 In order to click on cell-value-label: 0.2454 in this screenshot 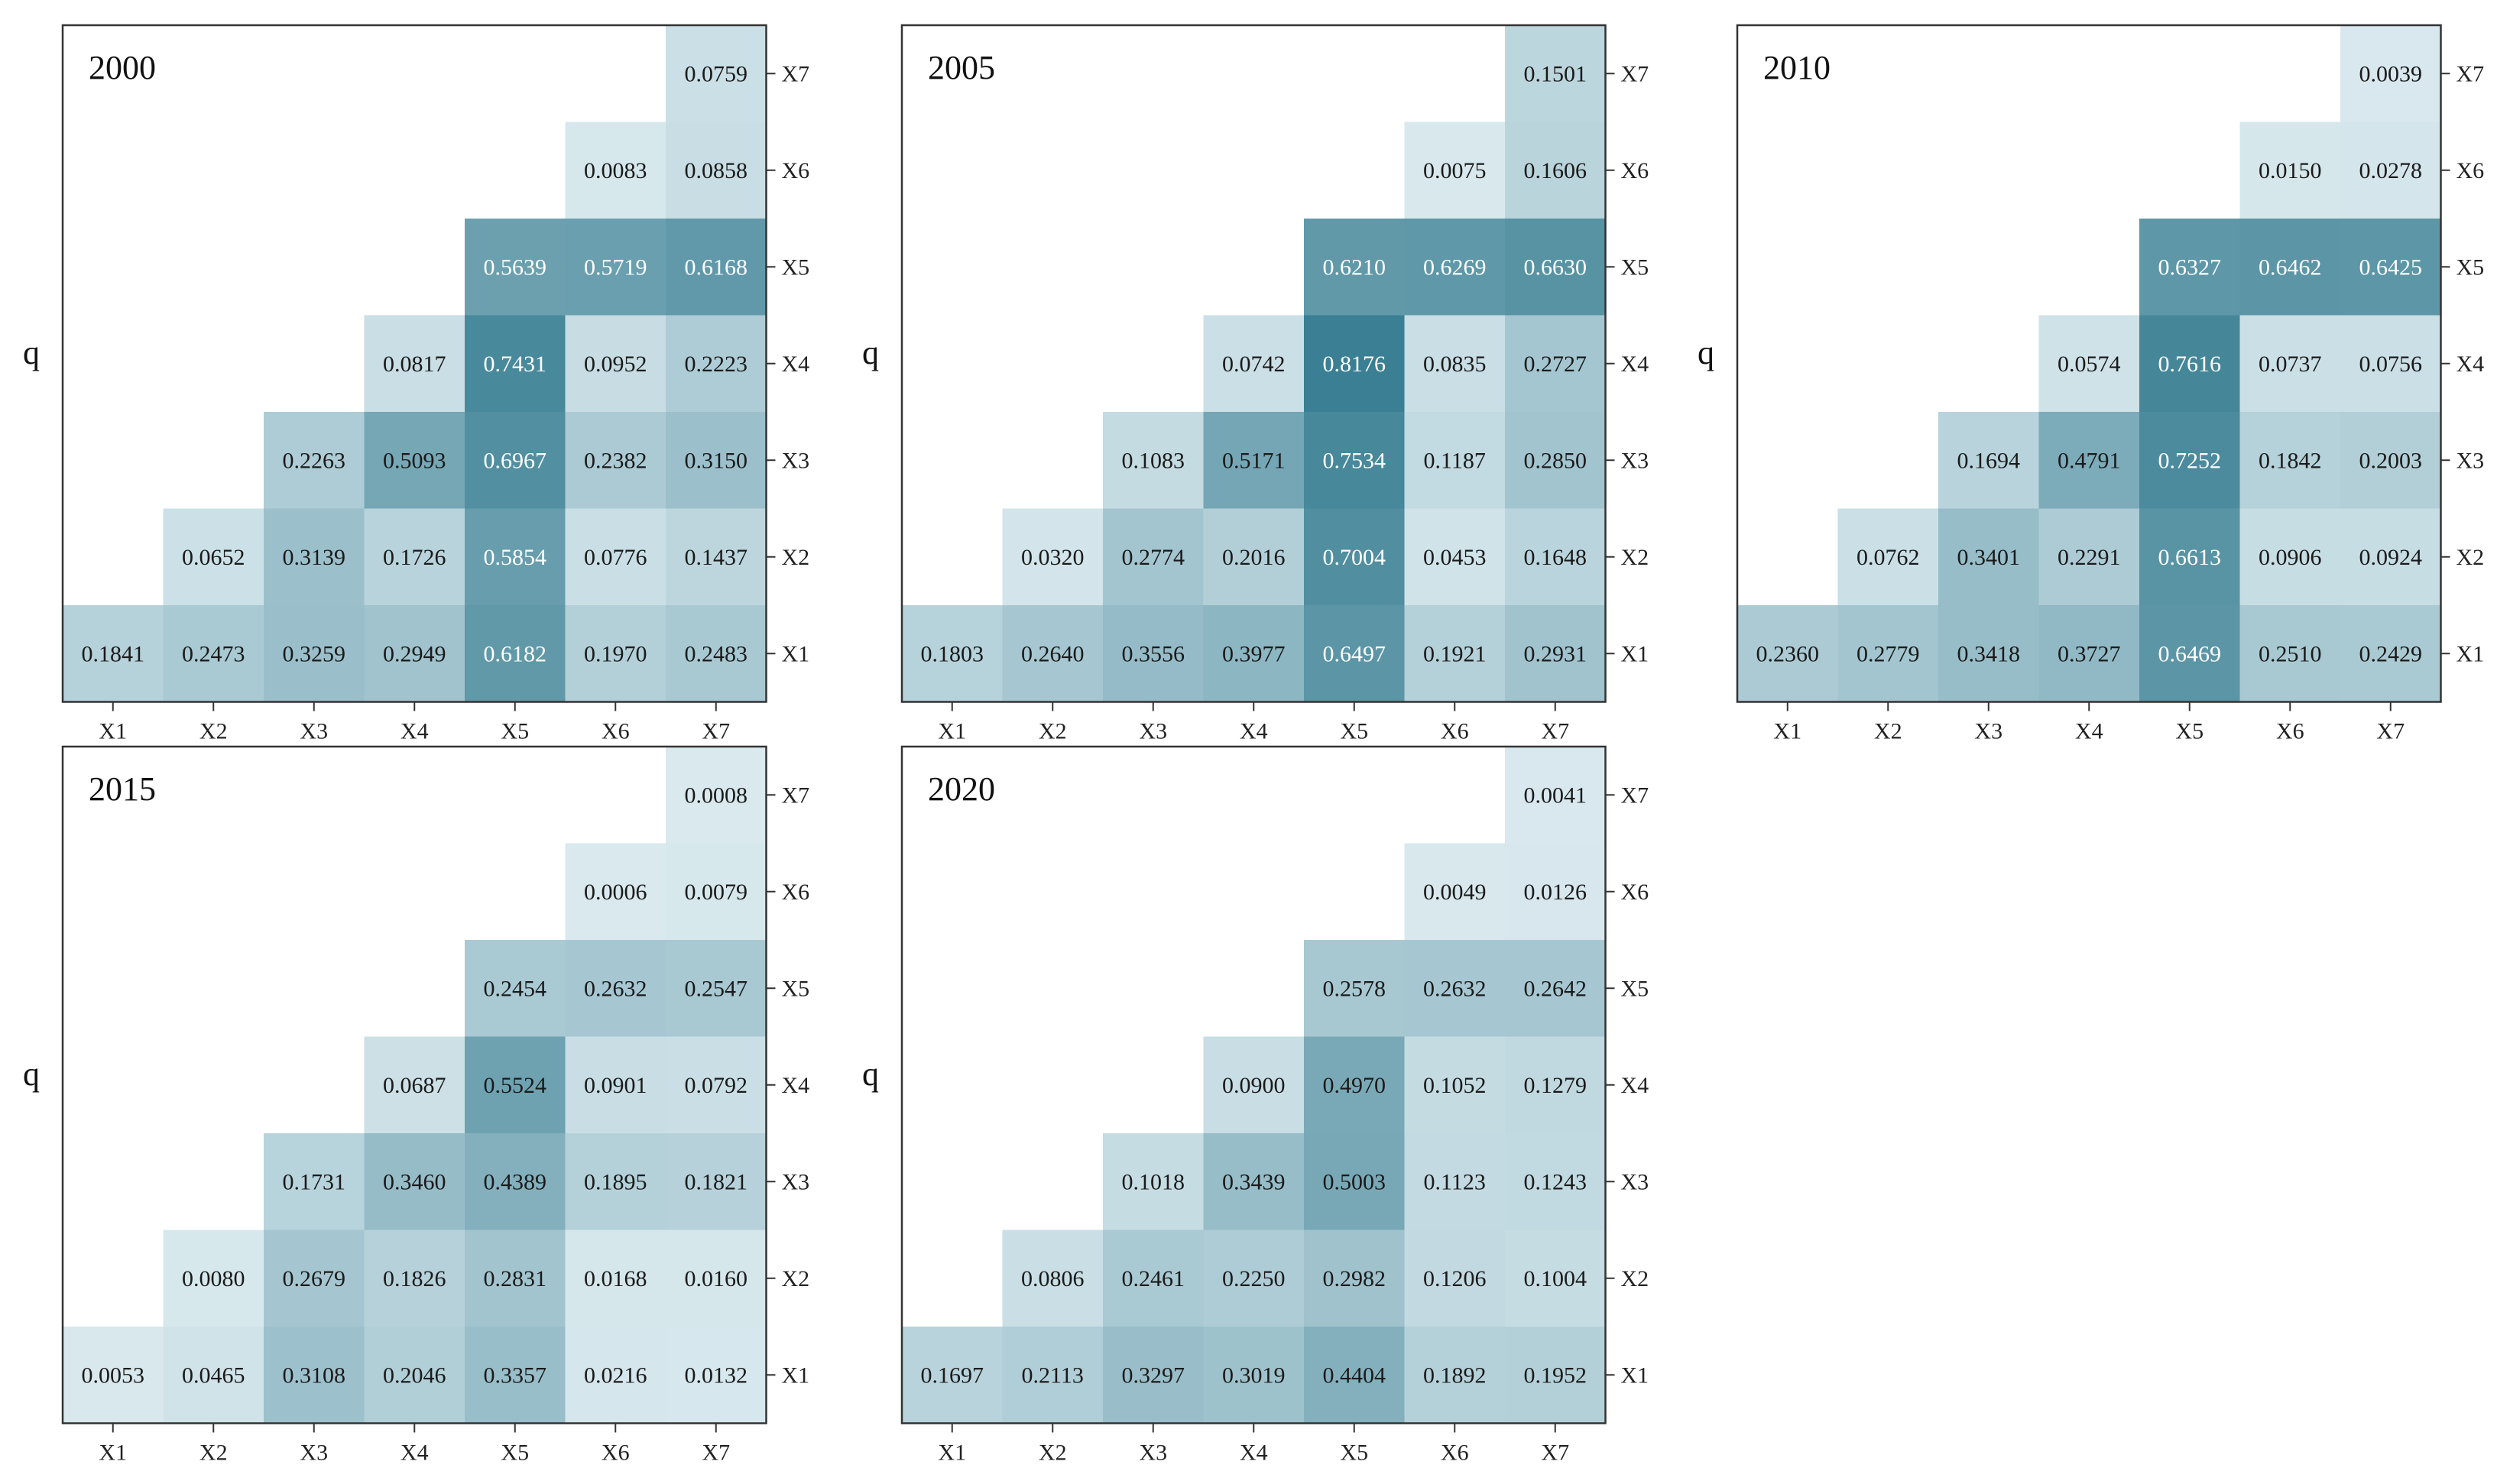, I will do `click(515, 989)`.